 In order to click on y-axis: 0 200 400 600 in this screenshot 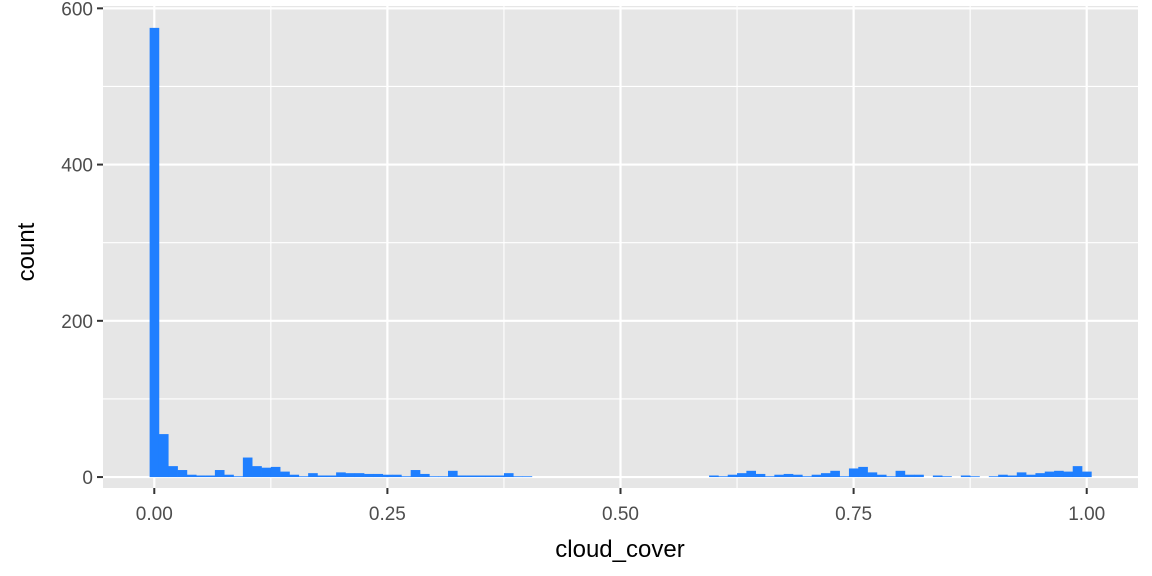, I will do `click(82, 244)`.